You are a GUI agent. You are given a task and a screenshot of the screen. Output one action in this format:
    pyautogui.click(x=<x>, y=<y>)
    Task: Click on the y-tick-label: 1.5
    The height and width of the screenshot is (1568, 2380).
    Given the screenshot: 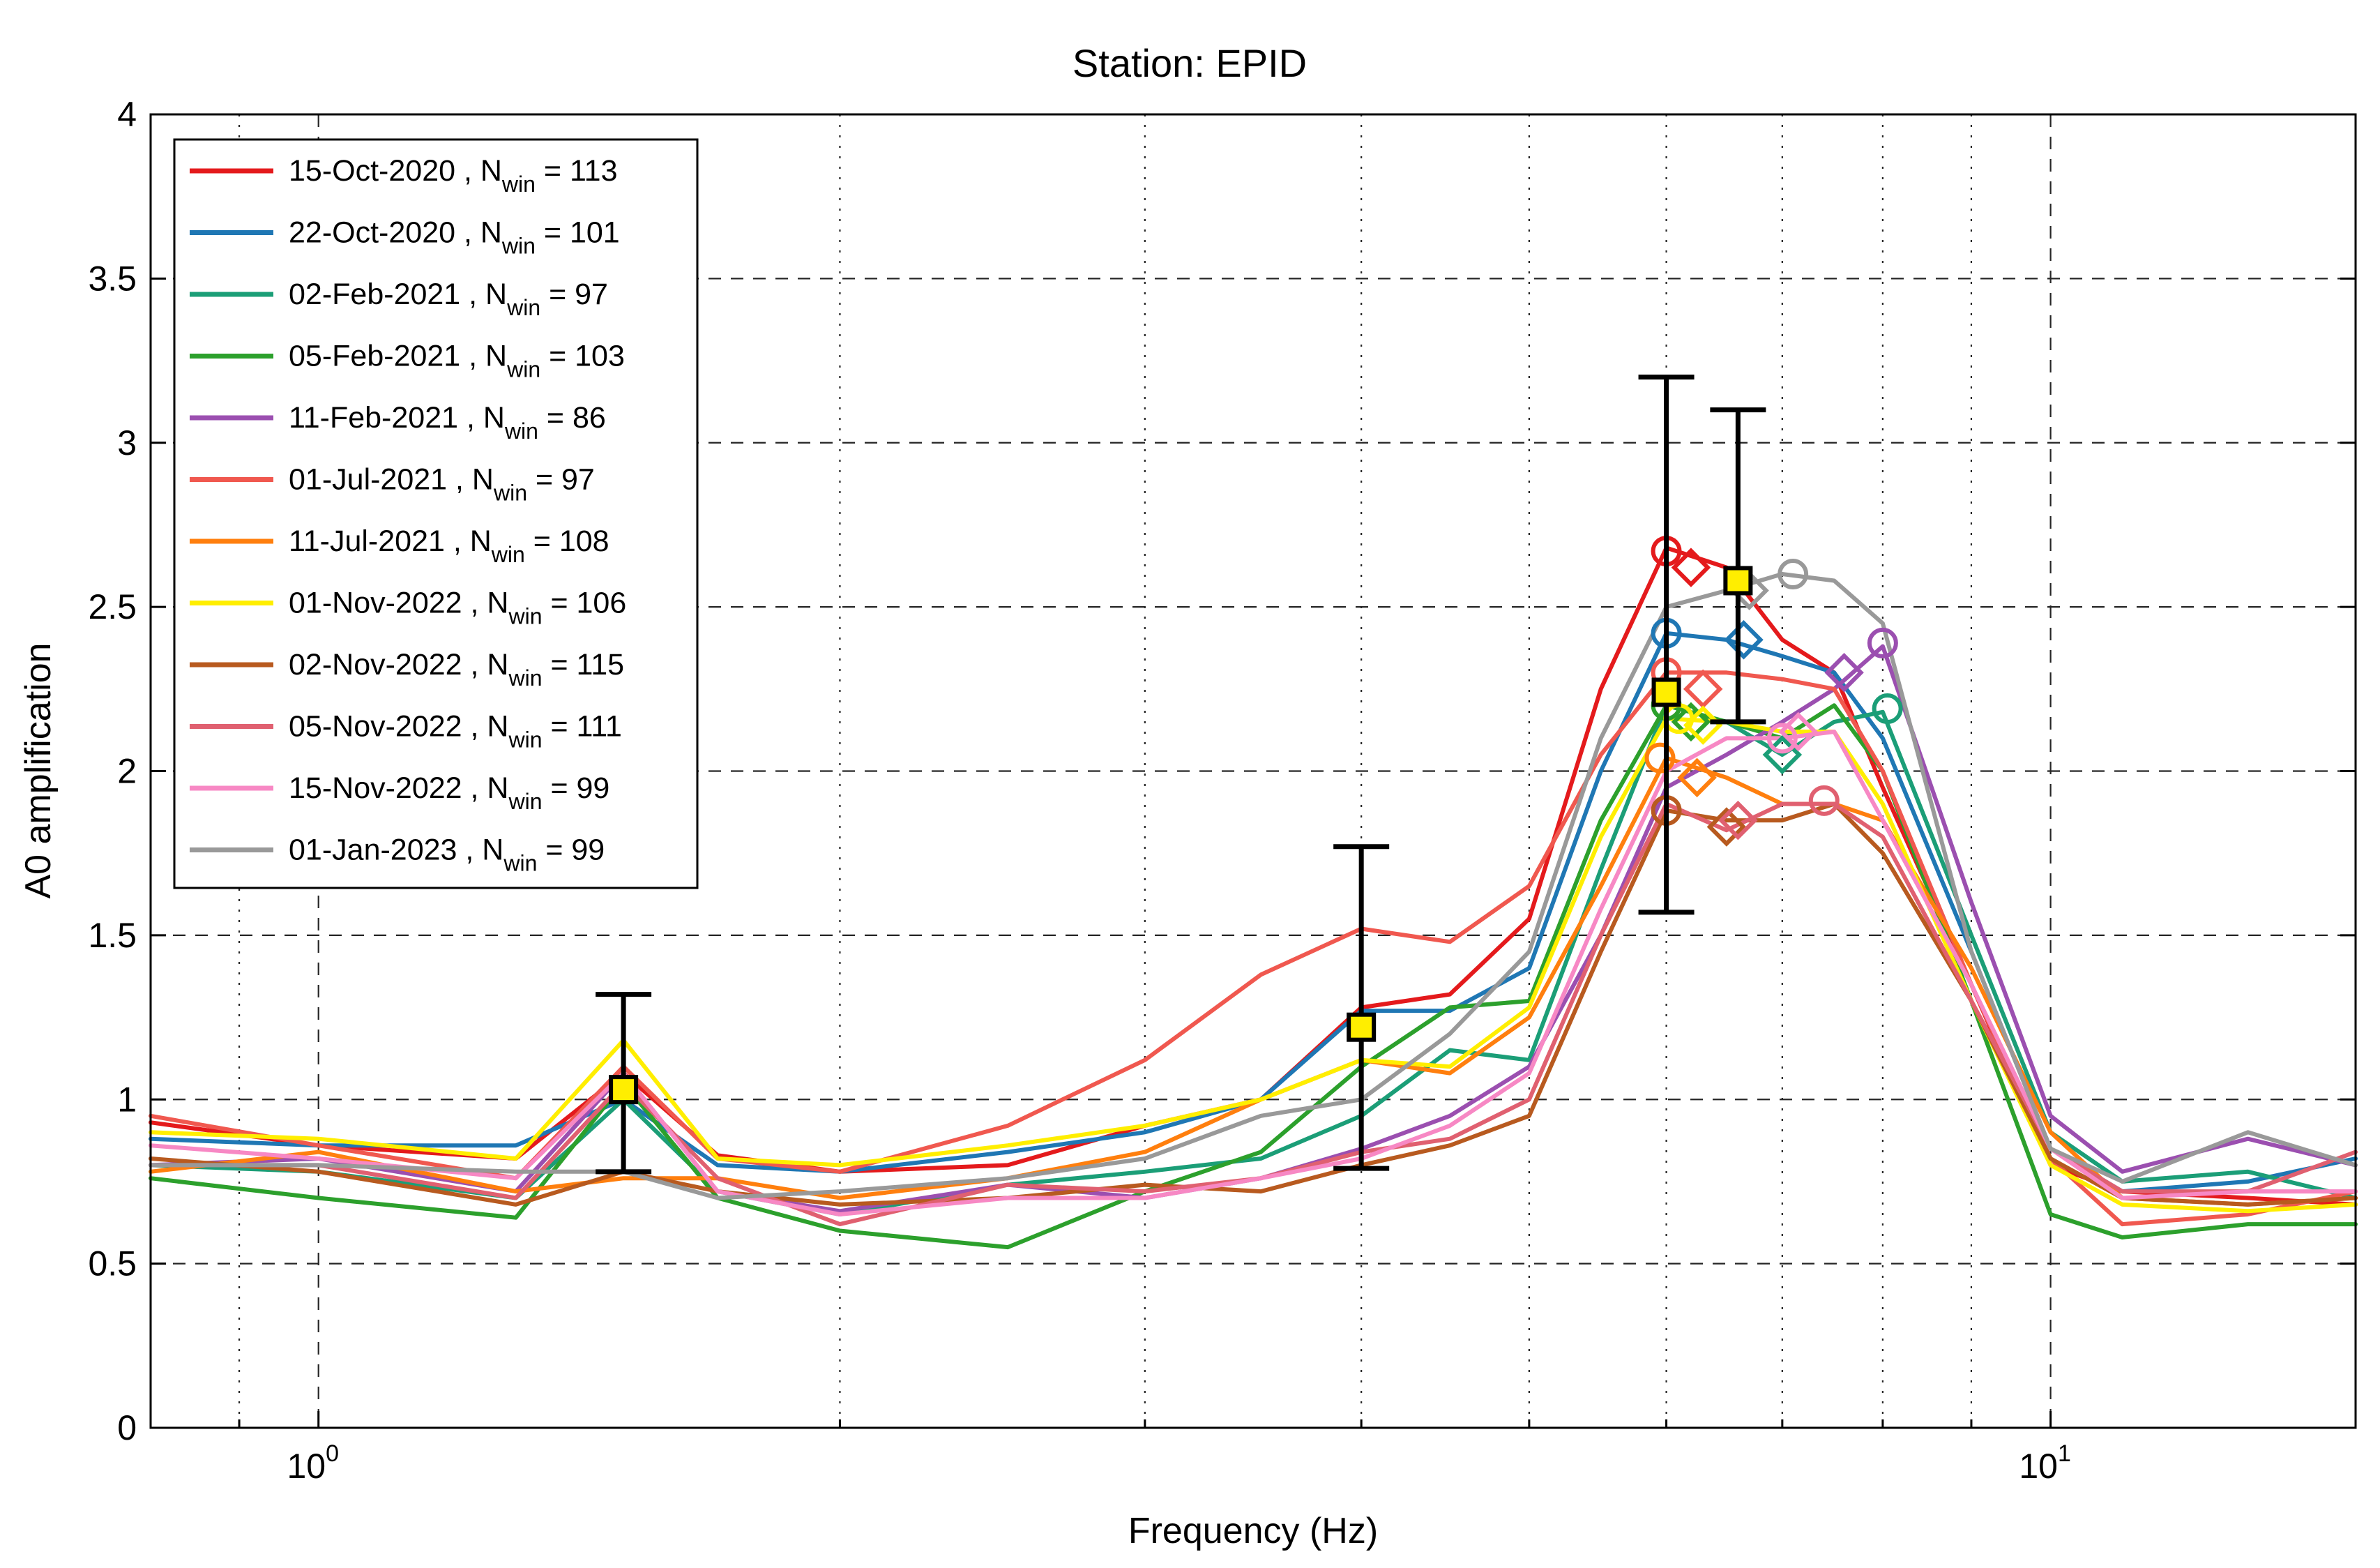 What is the action you would take?
    pyautogui.click(x=113, y=935)
    